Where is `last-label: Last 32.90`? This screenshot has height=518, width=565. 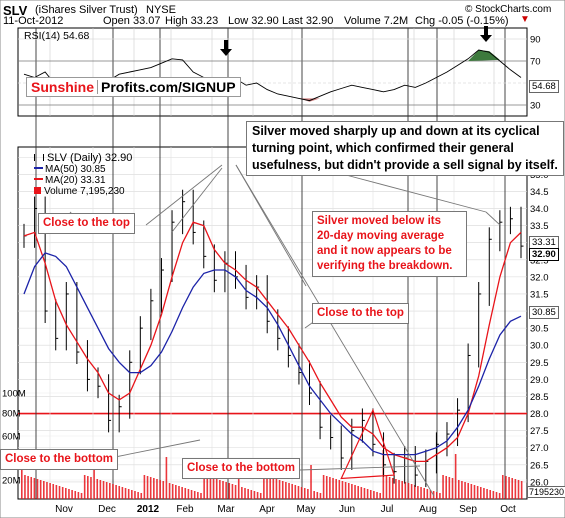 last-label: Last 32.90 is located at coordinates (308, 21).